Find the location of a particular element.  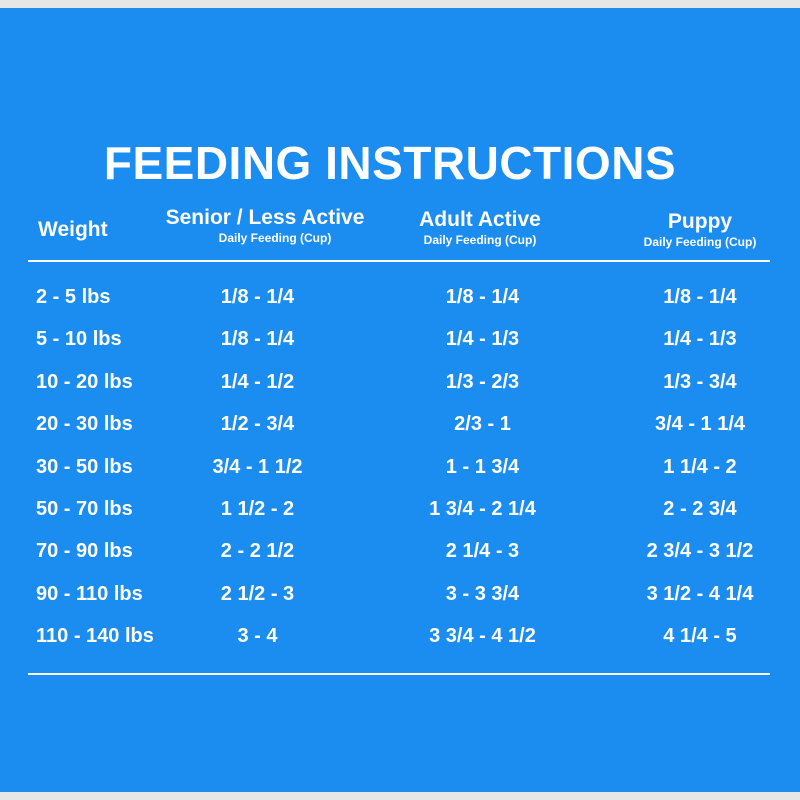

adult-cell: 3 - 3 3/4 is located at coordinates (482, 593).